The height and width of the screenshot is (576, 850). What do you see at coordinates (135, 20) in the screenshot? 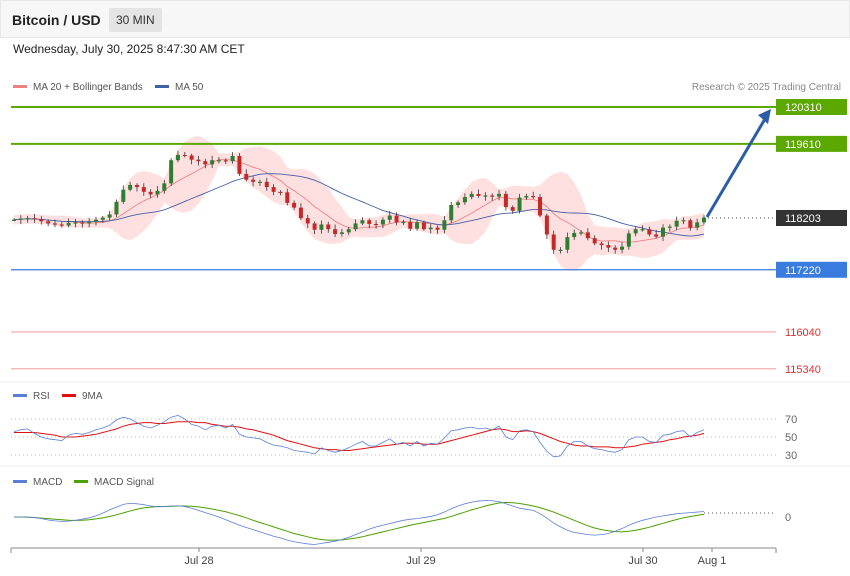
I see `timeframe-button: 30 MIN` at bounding box center [135, 20].